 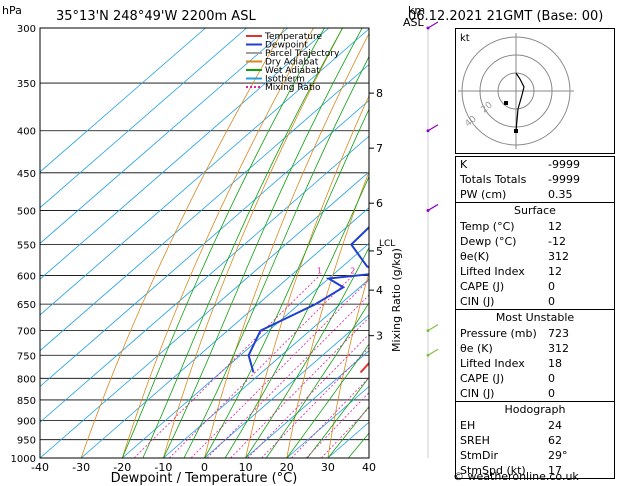 What do you see at coordinates (428, 28) in the screenshot?
I see `wind-barb-dot` at bounding box center [428, 28].